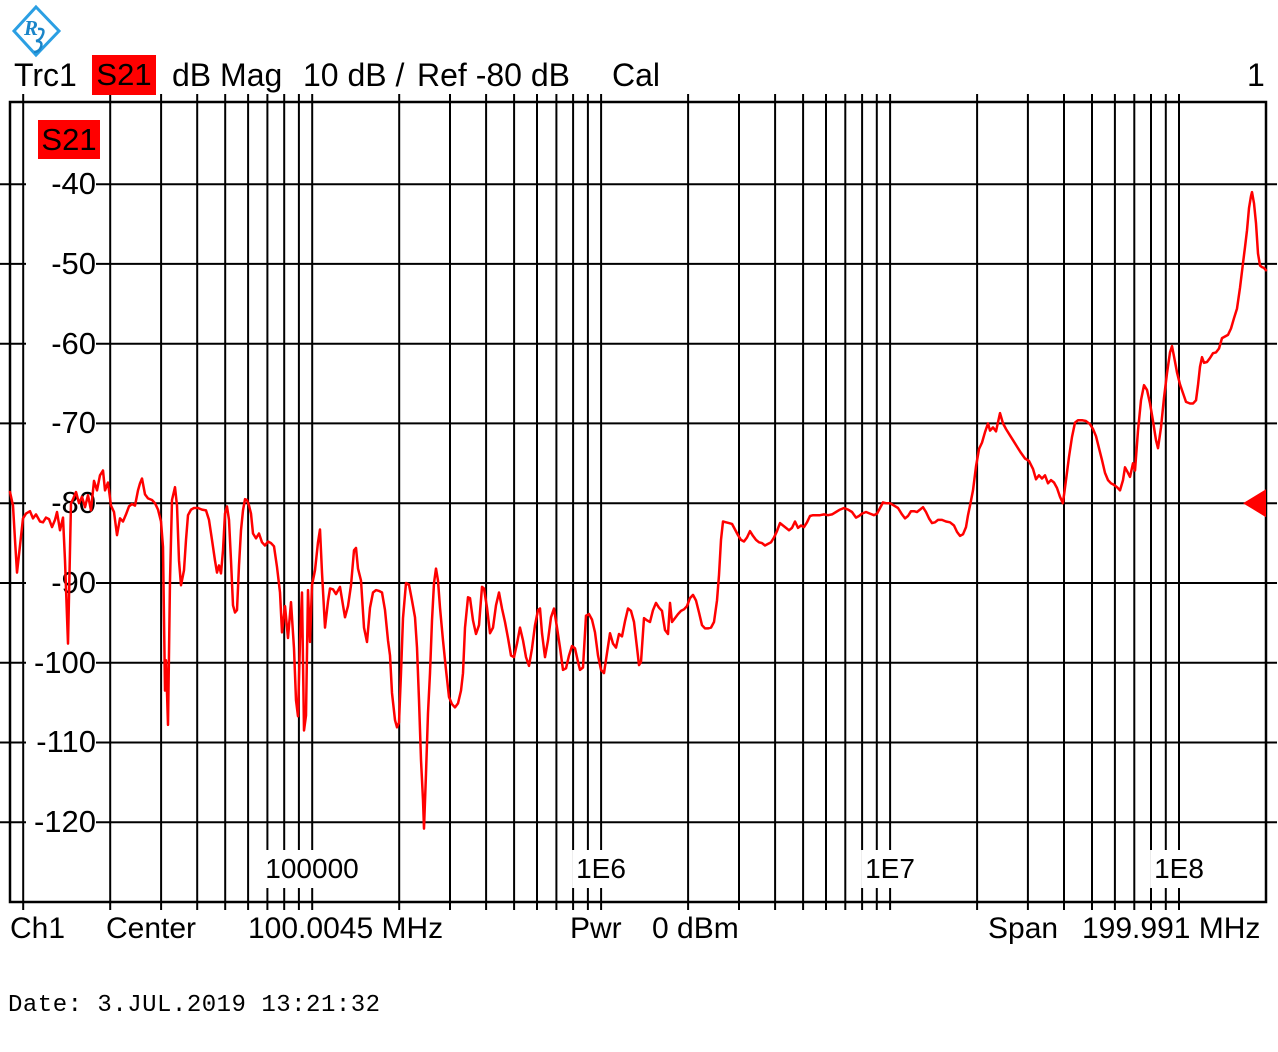 The height and width of the screenshot is (1052, 1278). Describe the element at coordinates (1171, 928) in the screenshot. I see `span-value: 199.991 MHz` at that location.